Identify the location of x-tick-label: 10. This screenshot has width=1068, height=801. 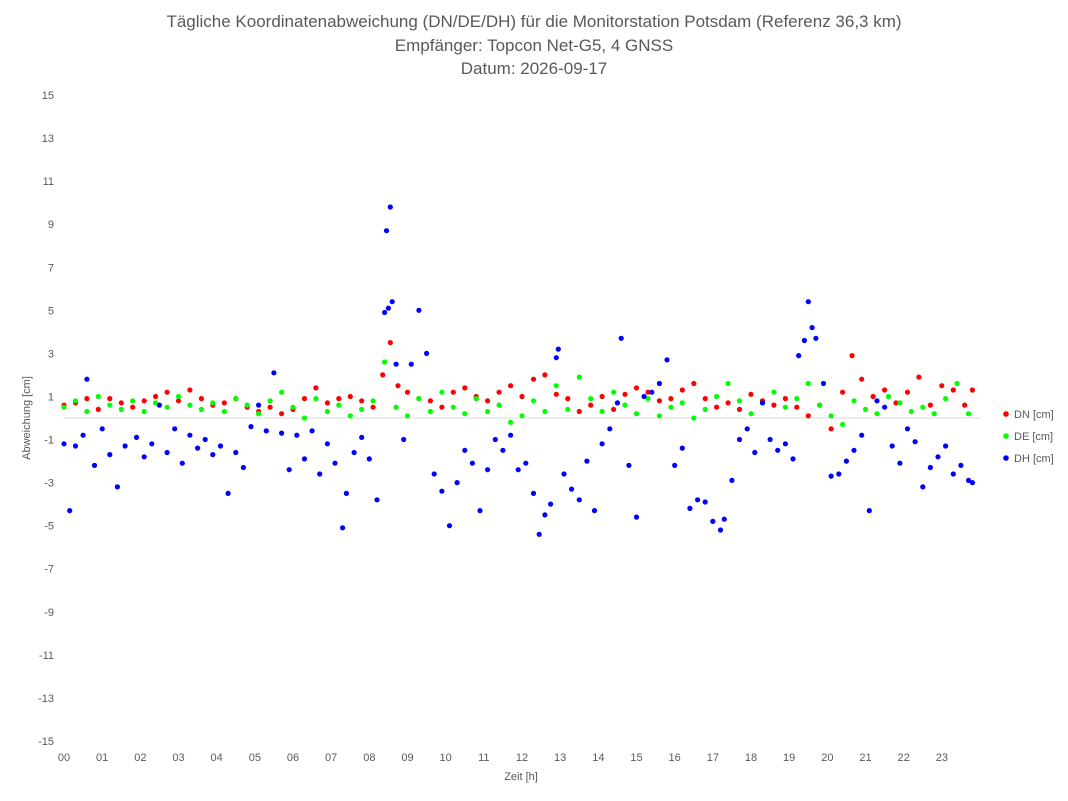
(446, 758).